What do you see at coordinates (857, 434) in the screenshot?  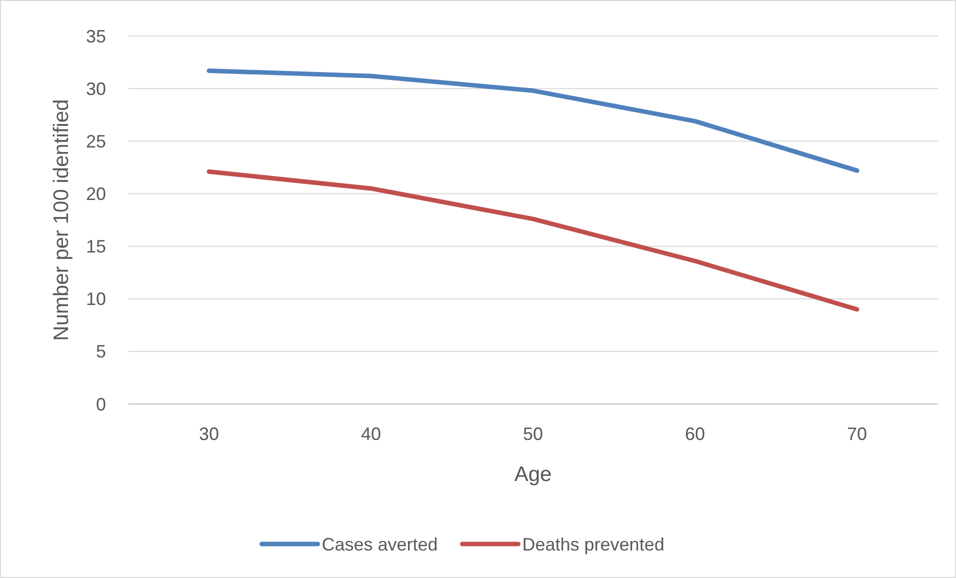 I see `x-tick-label: 70` at bounding box center [857, 434].